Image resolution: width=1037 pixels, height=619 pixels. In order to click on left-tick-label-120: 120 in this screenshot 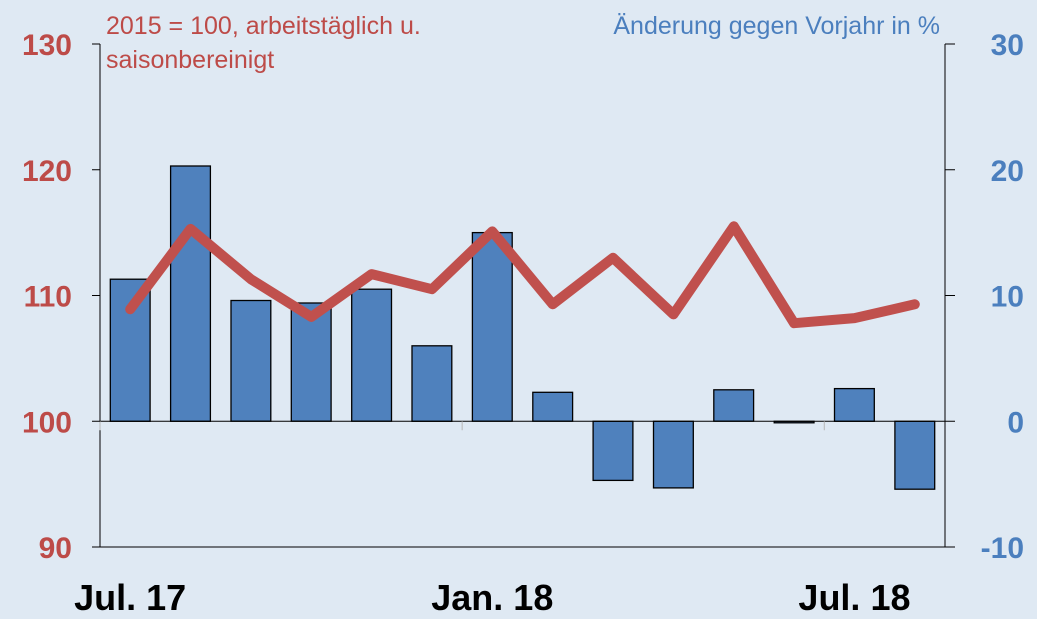, I will do `click(47, 171)`.